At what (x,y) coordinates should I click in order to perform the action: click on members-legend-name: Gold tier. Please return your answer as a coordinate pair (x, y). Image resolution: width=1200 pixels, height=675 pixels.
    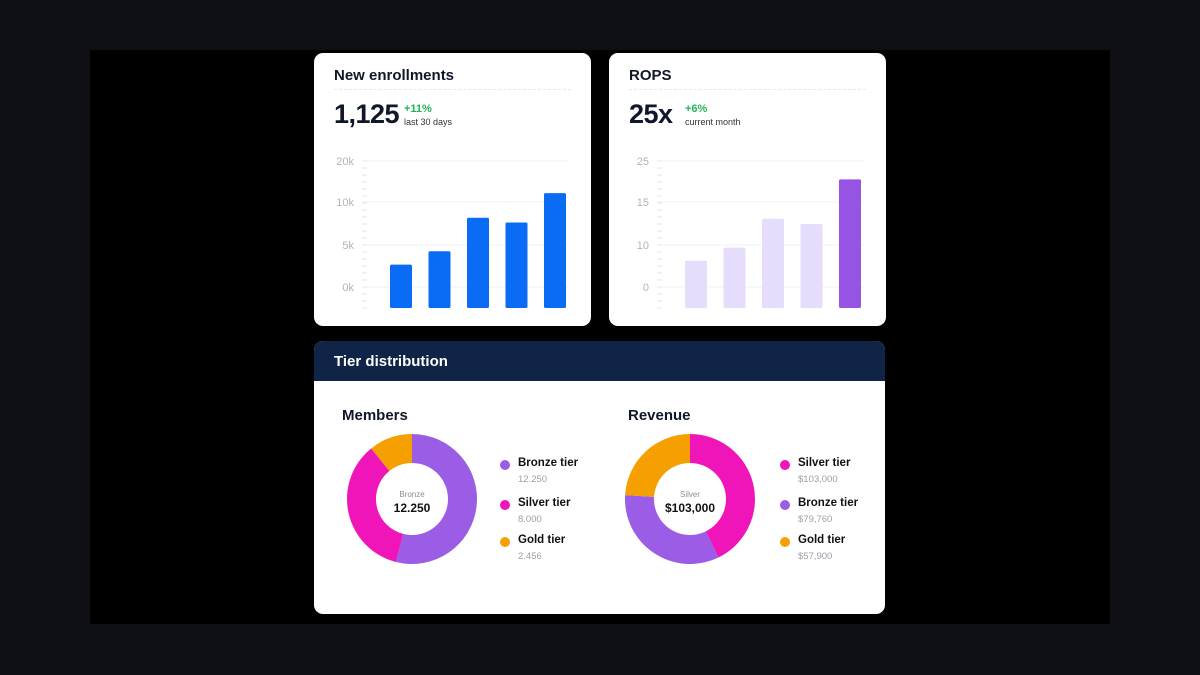
    Looking at the image, I should click on (542, 540).